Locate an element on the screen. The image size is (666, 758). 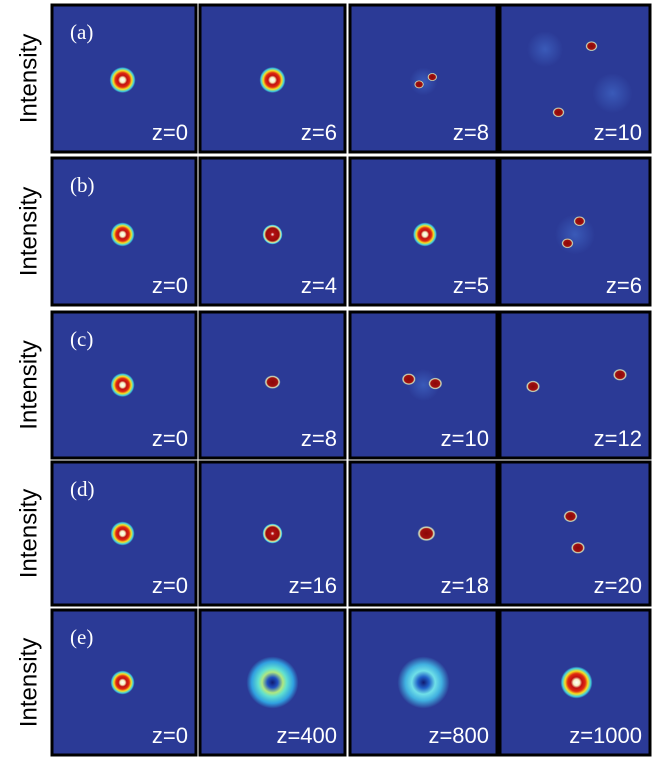
panel: z=400 is located at coordinates (272, 682).